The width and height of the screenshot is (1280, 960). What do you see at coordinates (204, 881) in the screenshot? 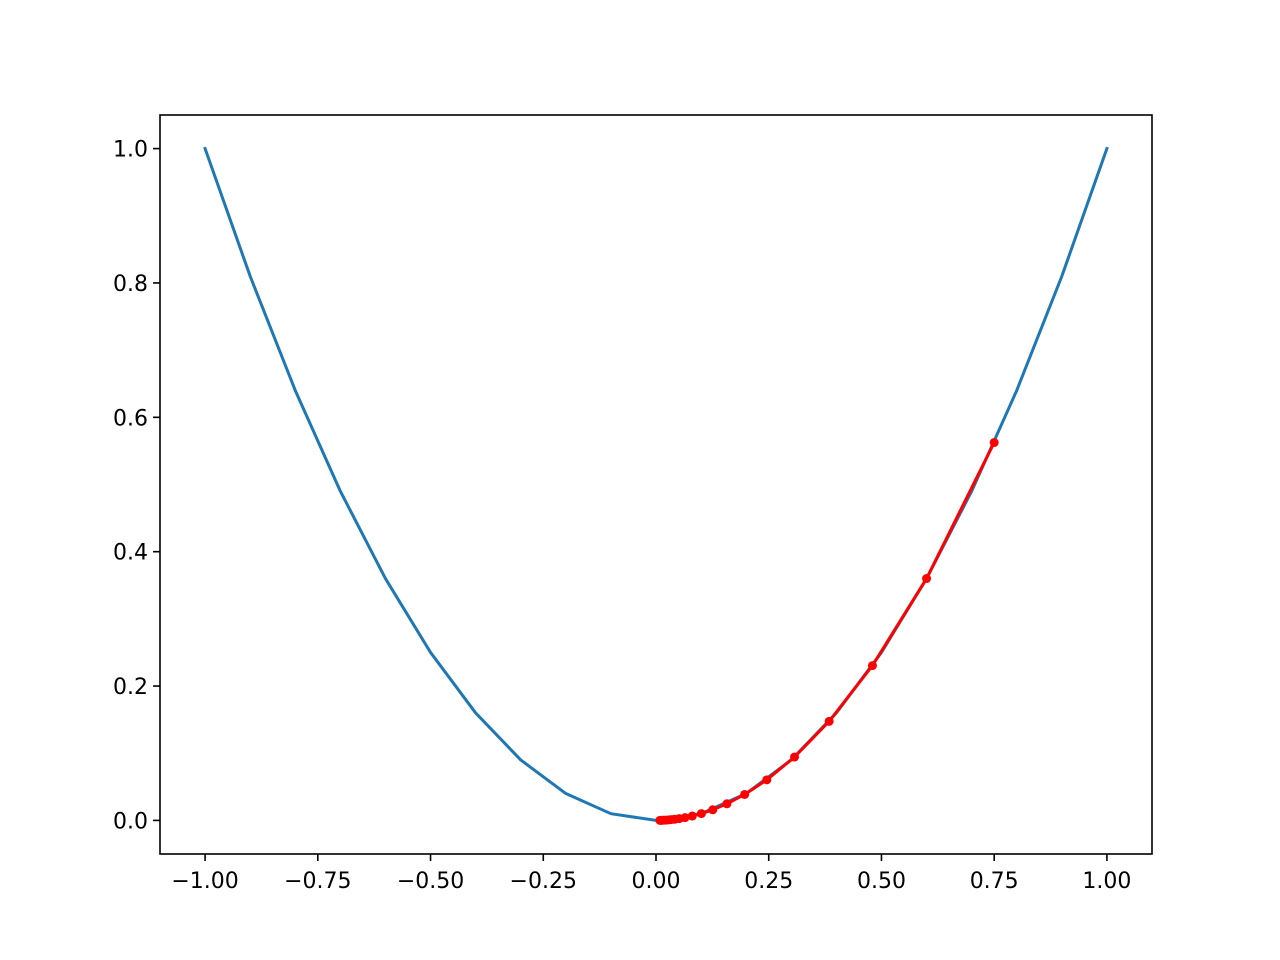
I see `x-tick-label: −1.00` at bounding box center [204, 881].